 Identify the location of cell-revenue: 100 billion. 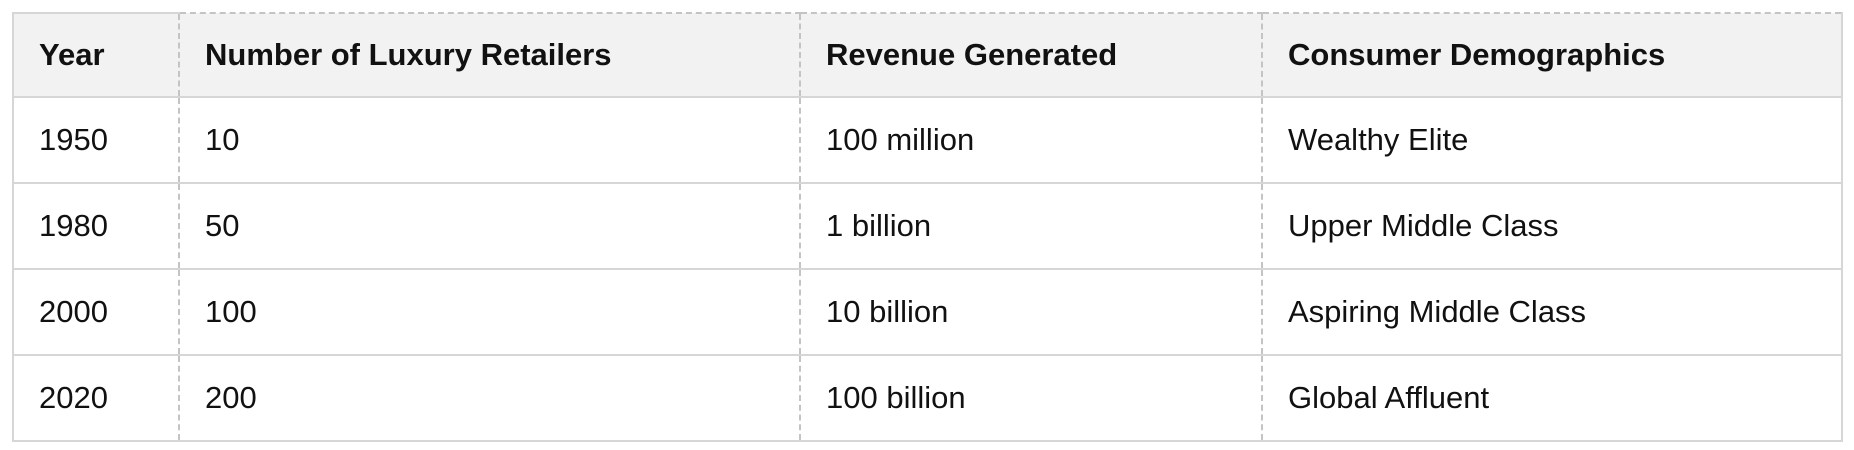
(1030, 398).